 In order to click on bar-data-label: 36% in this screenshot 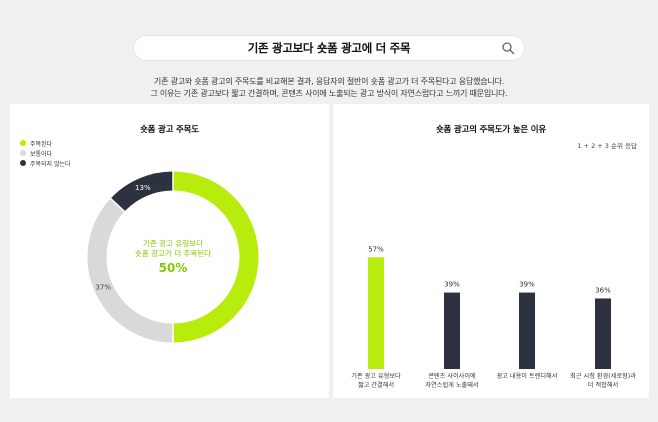, I will do `click(603, 290)`.